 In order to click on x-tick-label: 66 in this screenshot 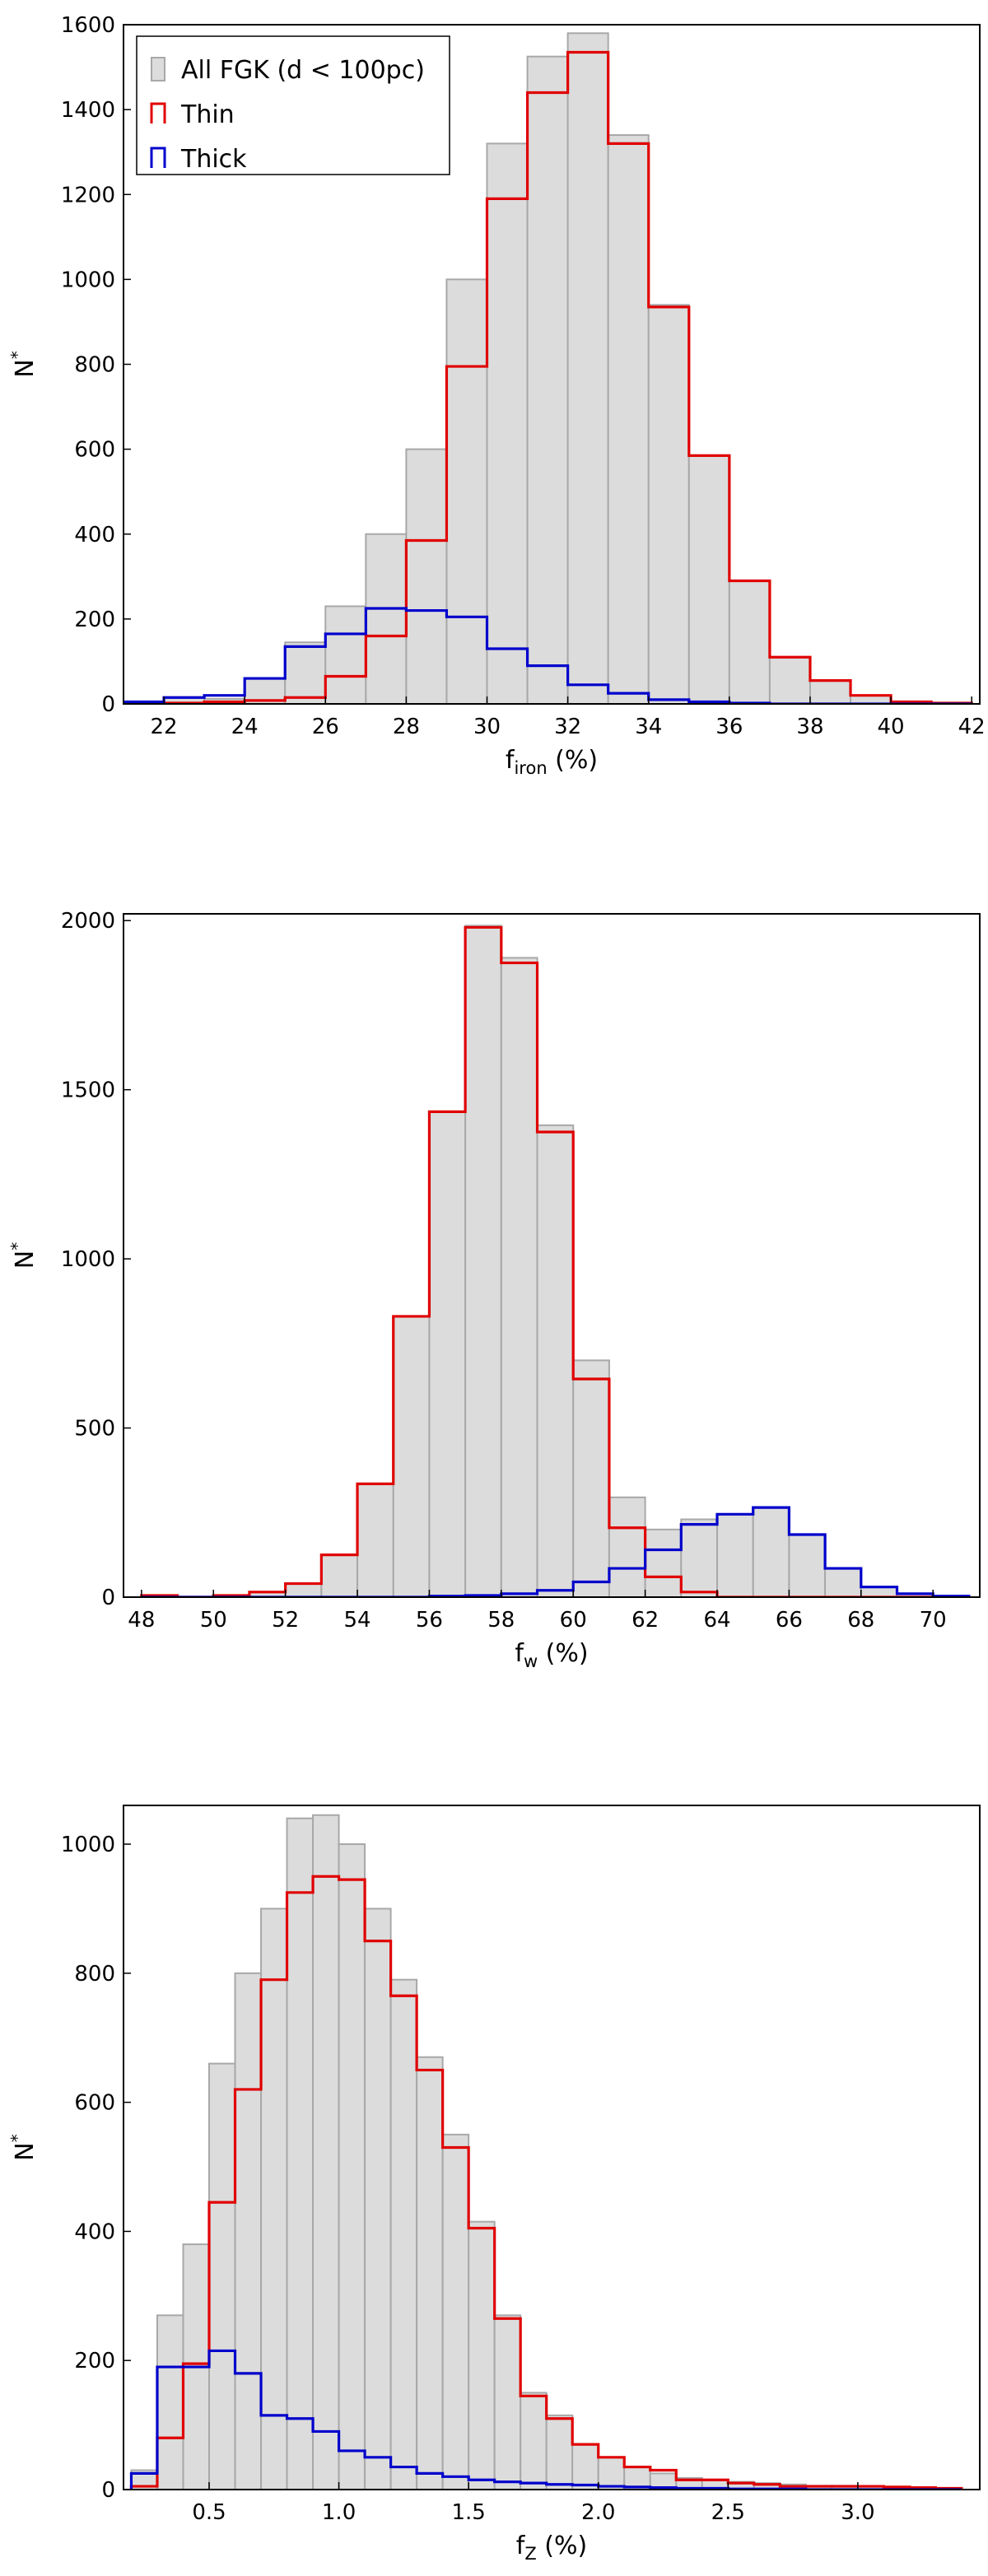, I will do `click(789, 1620)`.